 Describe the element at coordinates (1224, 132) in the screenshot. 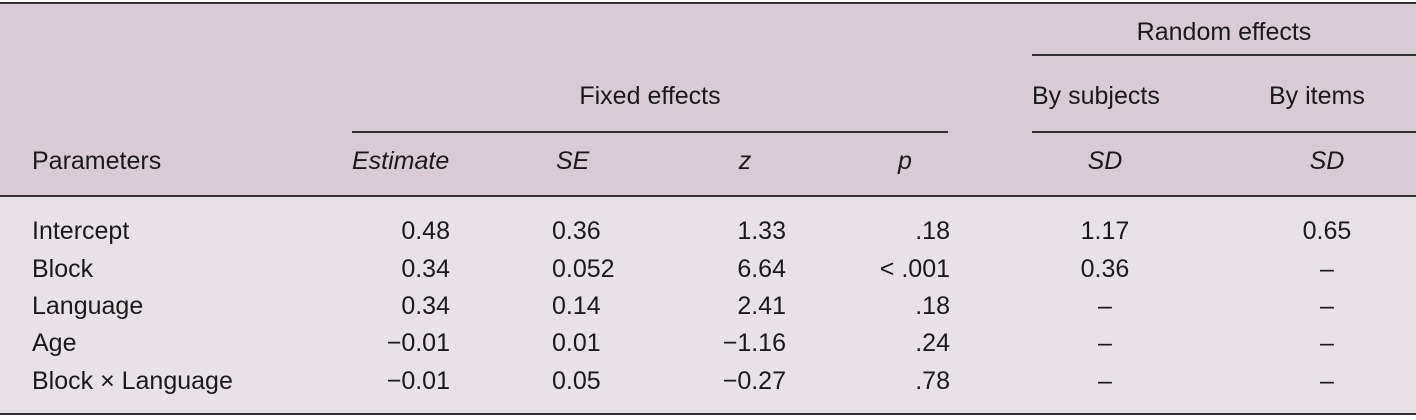

I see `random-subheader-rule` at that location.